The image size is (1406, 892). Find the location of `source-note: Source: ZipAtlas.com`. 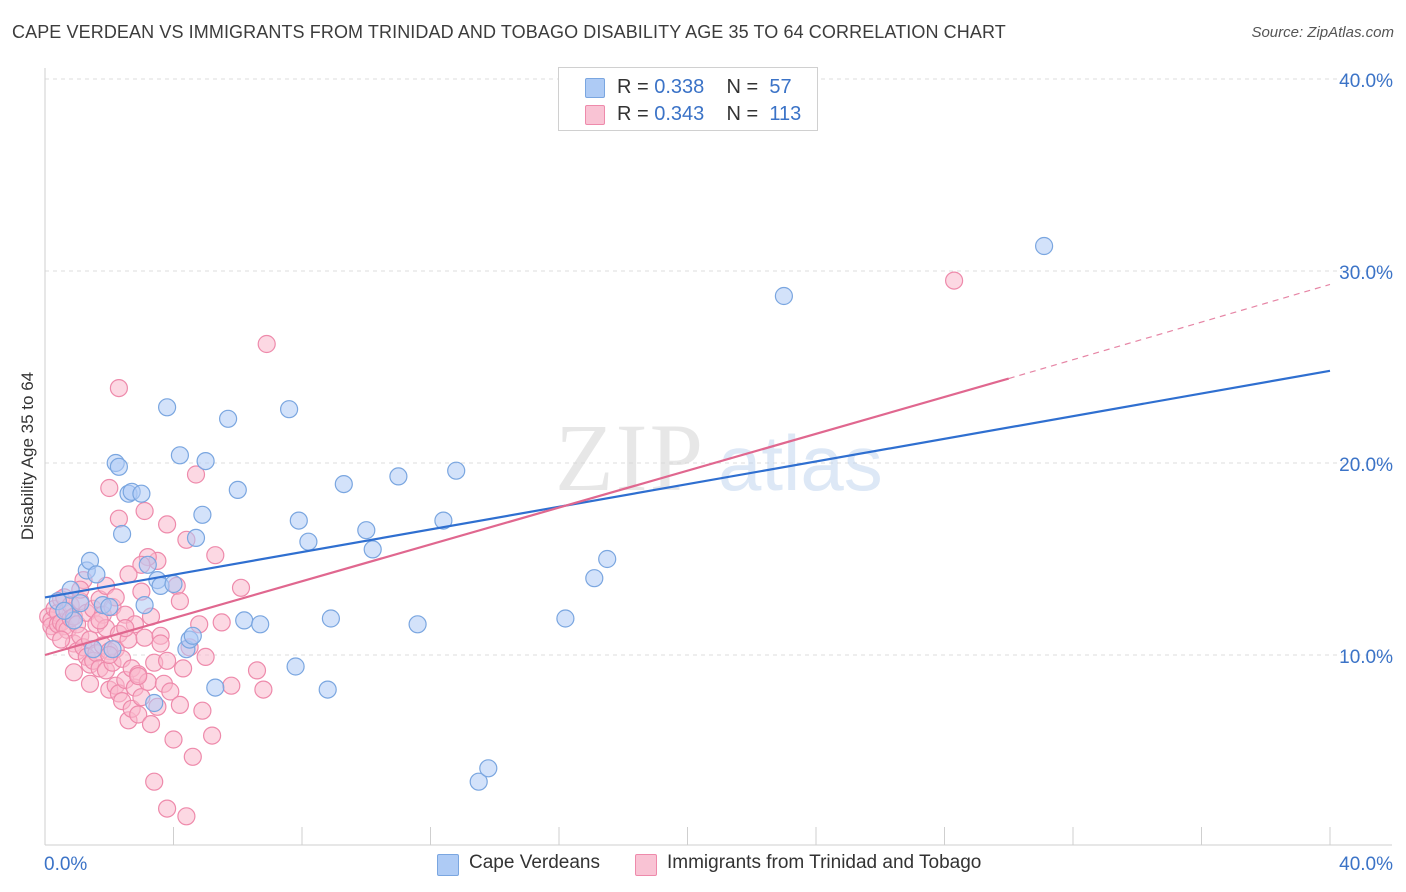

source-note: Source: ZipAtlas.com is located at coordinates (1322, 32).